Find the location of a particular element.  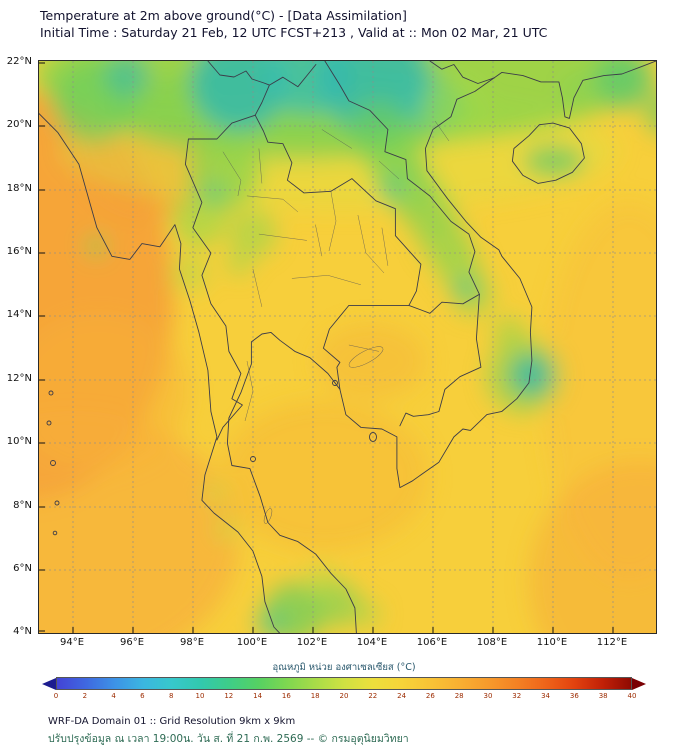

lon-tick-label: 96°E is located at coordinates (132, 642).